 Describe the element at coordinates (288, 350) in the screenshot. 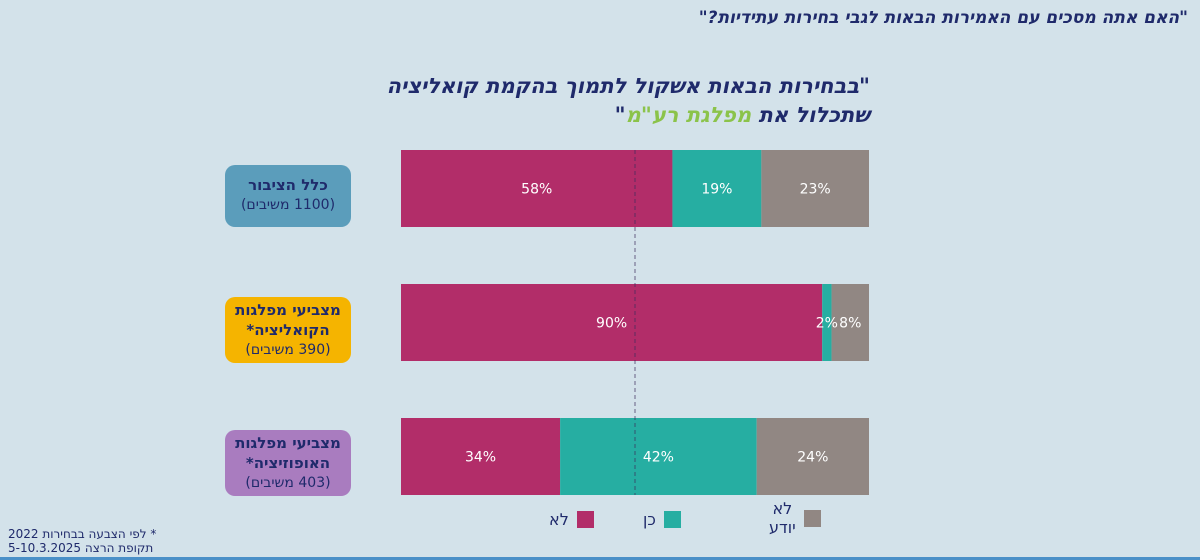

I see `group-count: (390 משיבים)` at that location.